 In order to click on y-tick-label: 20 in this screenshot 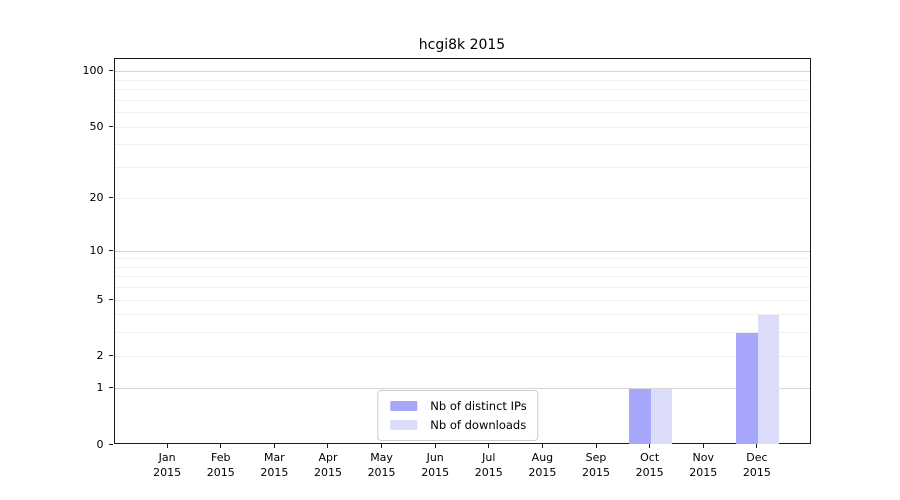, I will do `click(96, 198)`.